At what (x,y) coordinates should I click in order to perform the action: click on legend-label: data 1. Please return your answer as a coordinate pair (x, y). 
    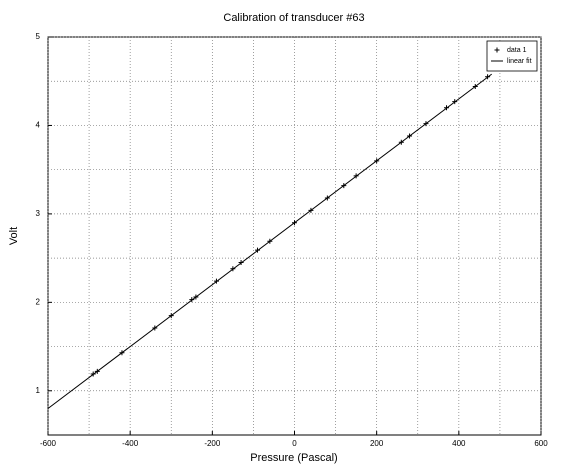
    Looking at the image, I should click on (517, 50).